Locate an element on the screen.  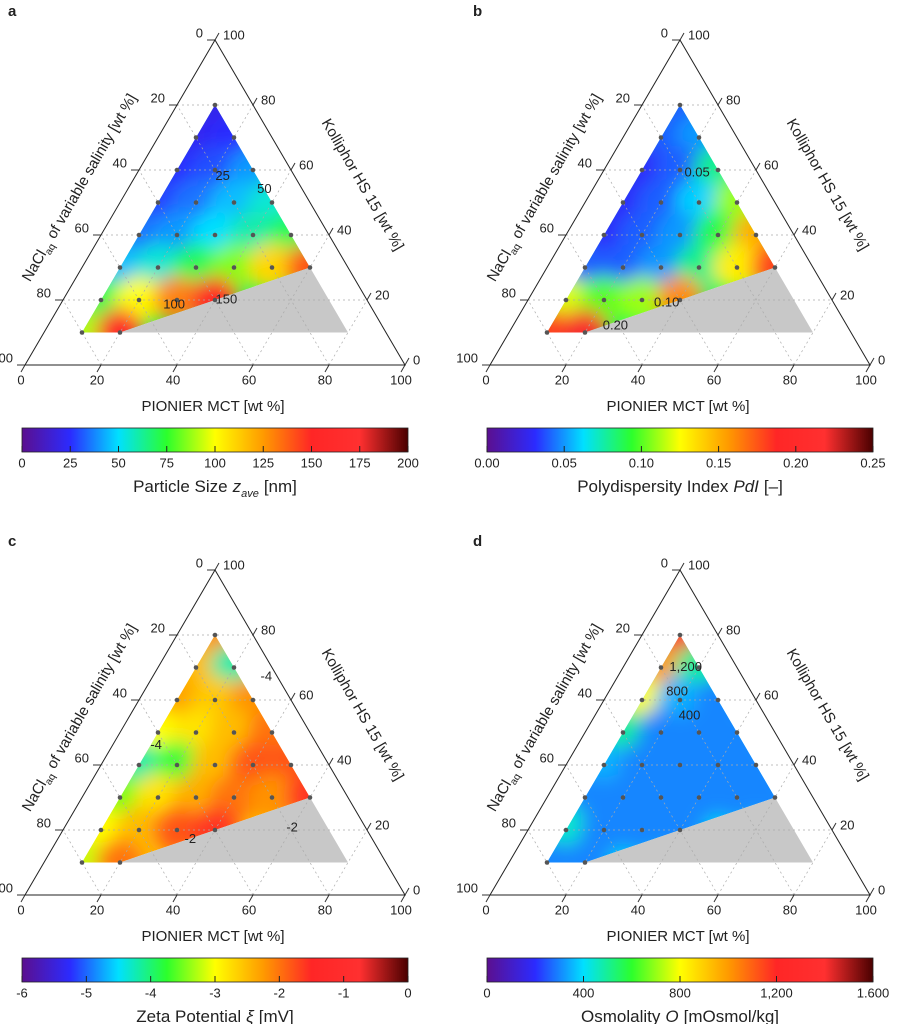
panel-label: d is located at coordinates (477, 541).